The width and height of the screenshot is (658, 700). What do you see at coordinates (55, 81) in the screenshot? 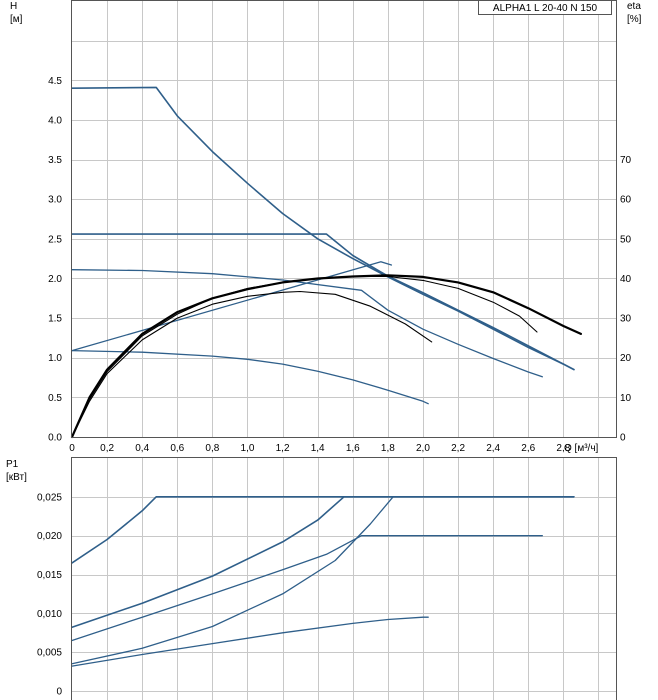
I see `y-tick-label-9: 4.5` at bounding box center [55, 81].